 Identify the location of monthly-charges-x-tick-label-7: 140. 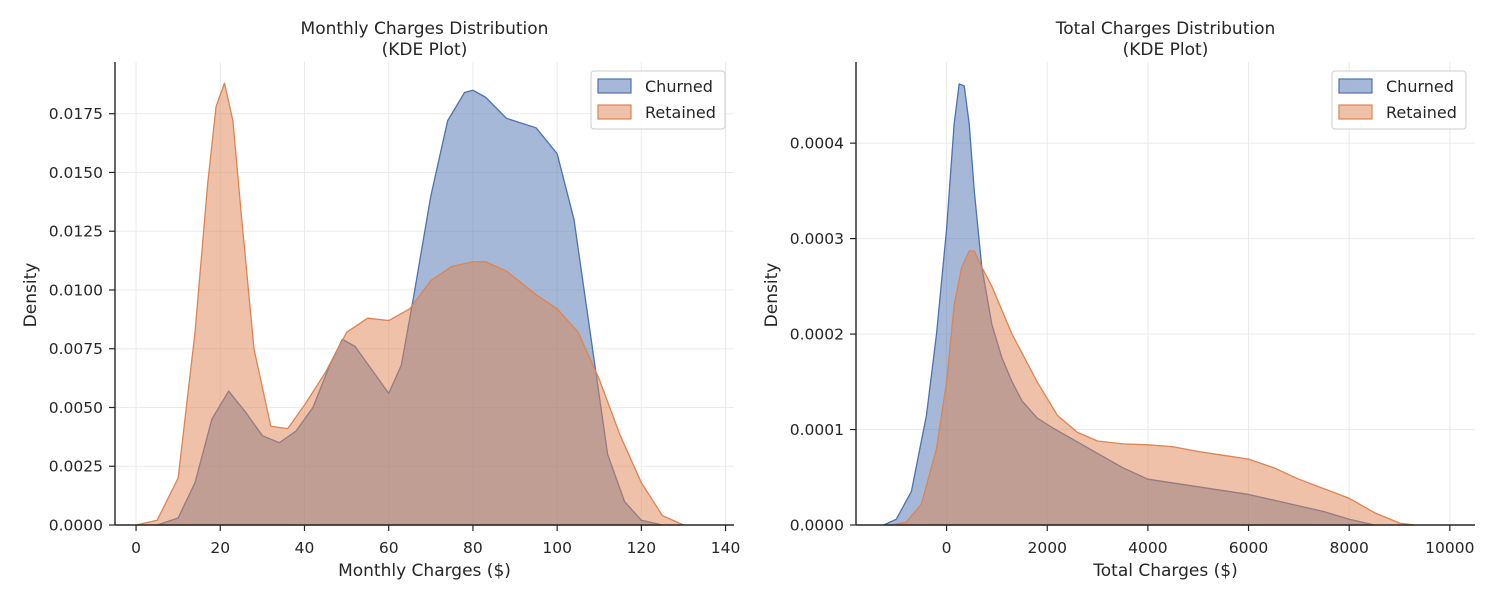
(726, 548).